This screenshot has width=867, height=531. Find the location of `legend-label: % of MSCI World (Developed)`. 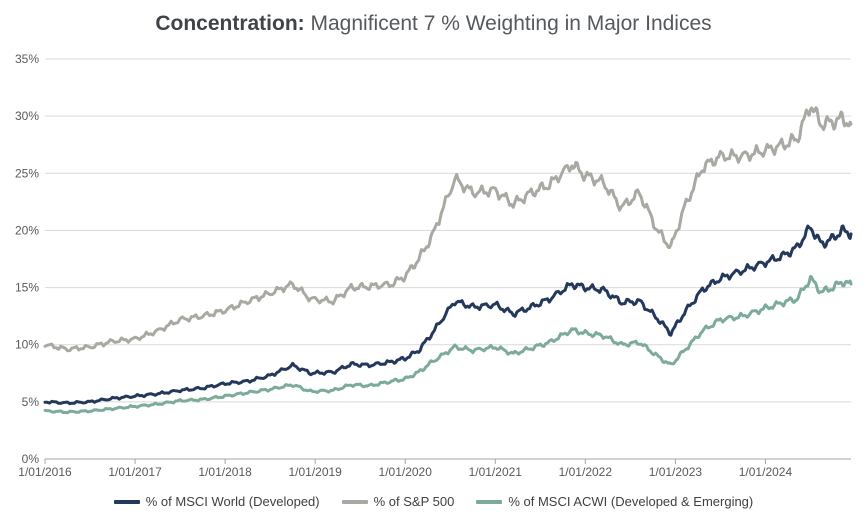

legend-label: % of MSCI World (Developed) is located at coordinates (232, 501).